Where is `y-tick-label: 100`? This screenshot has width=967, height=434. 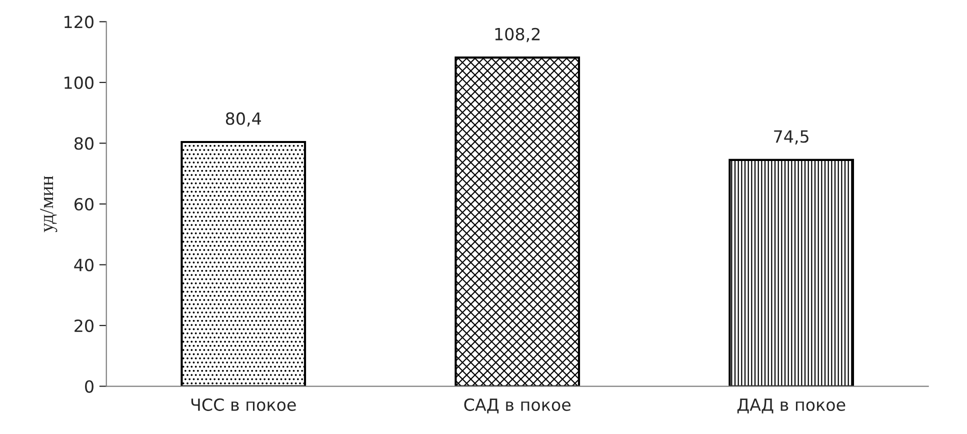 y-tick-label: 100 is located at coordinates (79, 83).